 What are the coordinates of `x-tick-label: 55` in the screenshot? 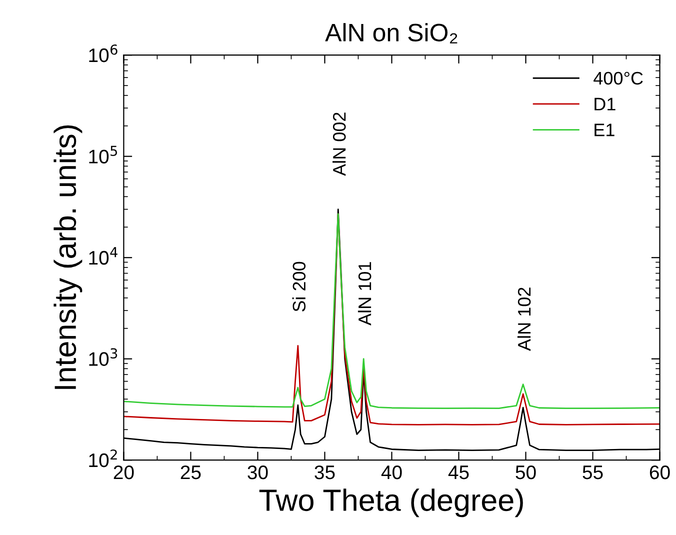 It's located at (592, 473).